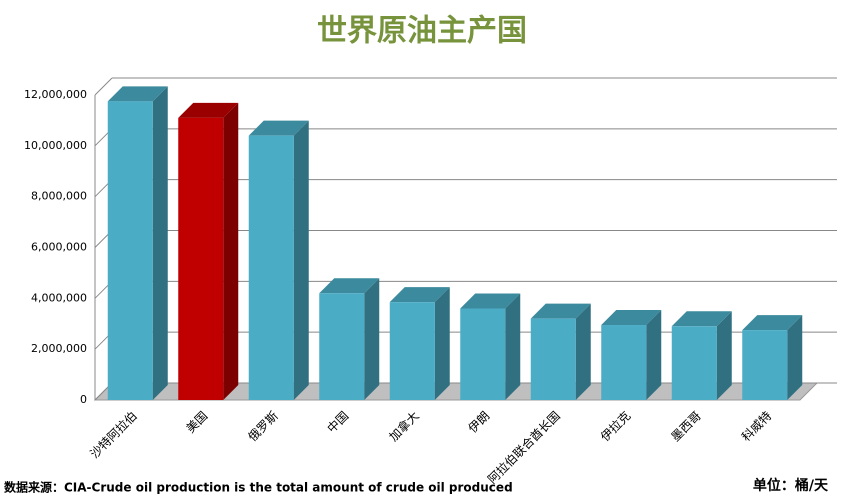 The height and width of the screenshot is (502, 844). What do you see at coordinates (55, 145) in the screenshot?
I see `y-tick-label: 10,000,000` at bounding box center [55, 145].